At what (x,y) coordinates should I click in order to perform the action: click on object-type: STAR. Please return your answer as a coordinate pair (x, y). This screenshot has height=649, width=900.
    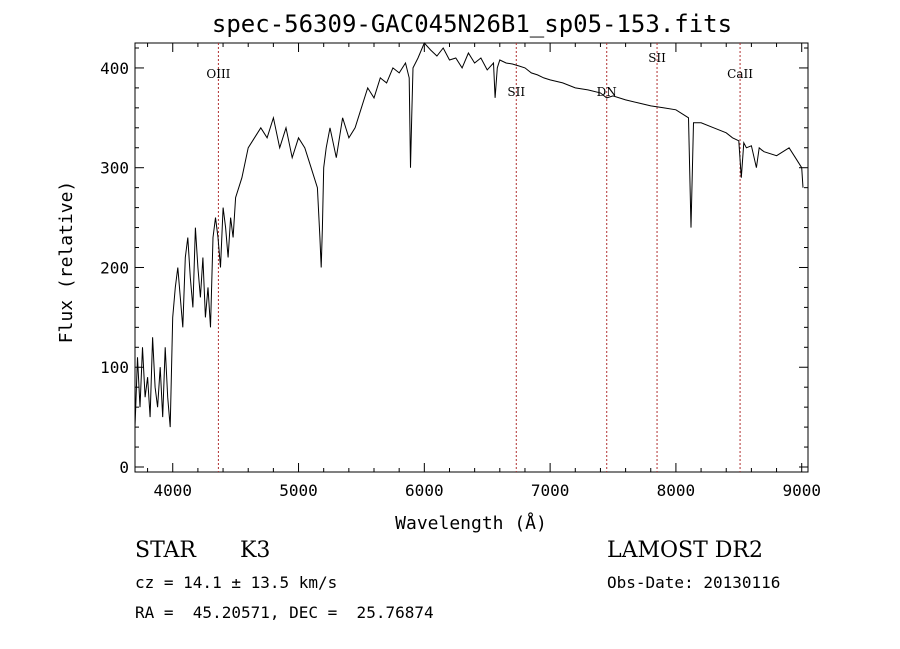
    Looking at the image, I should click on (165, 550).